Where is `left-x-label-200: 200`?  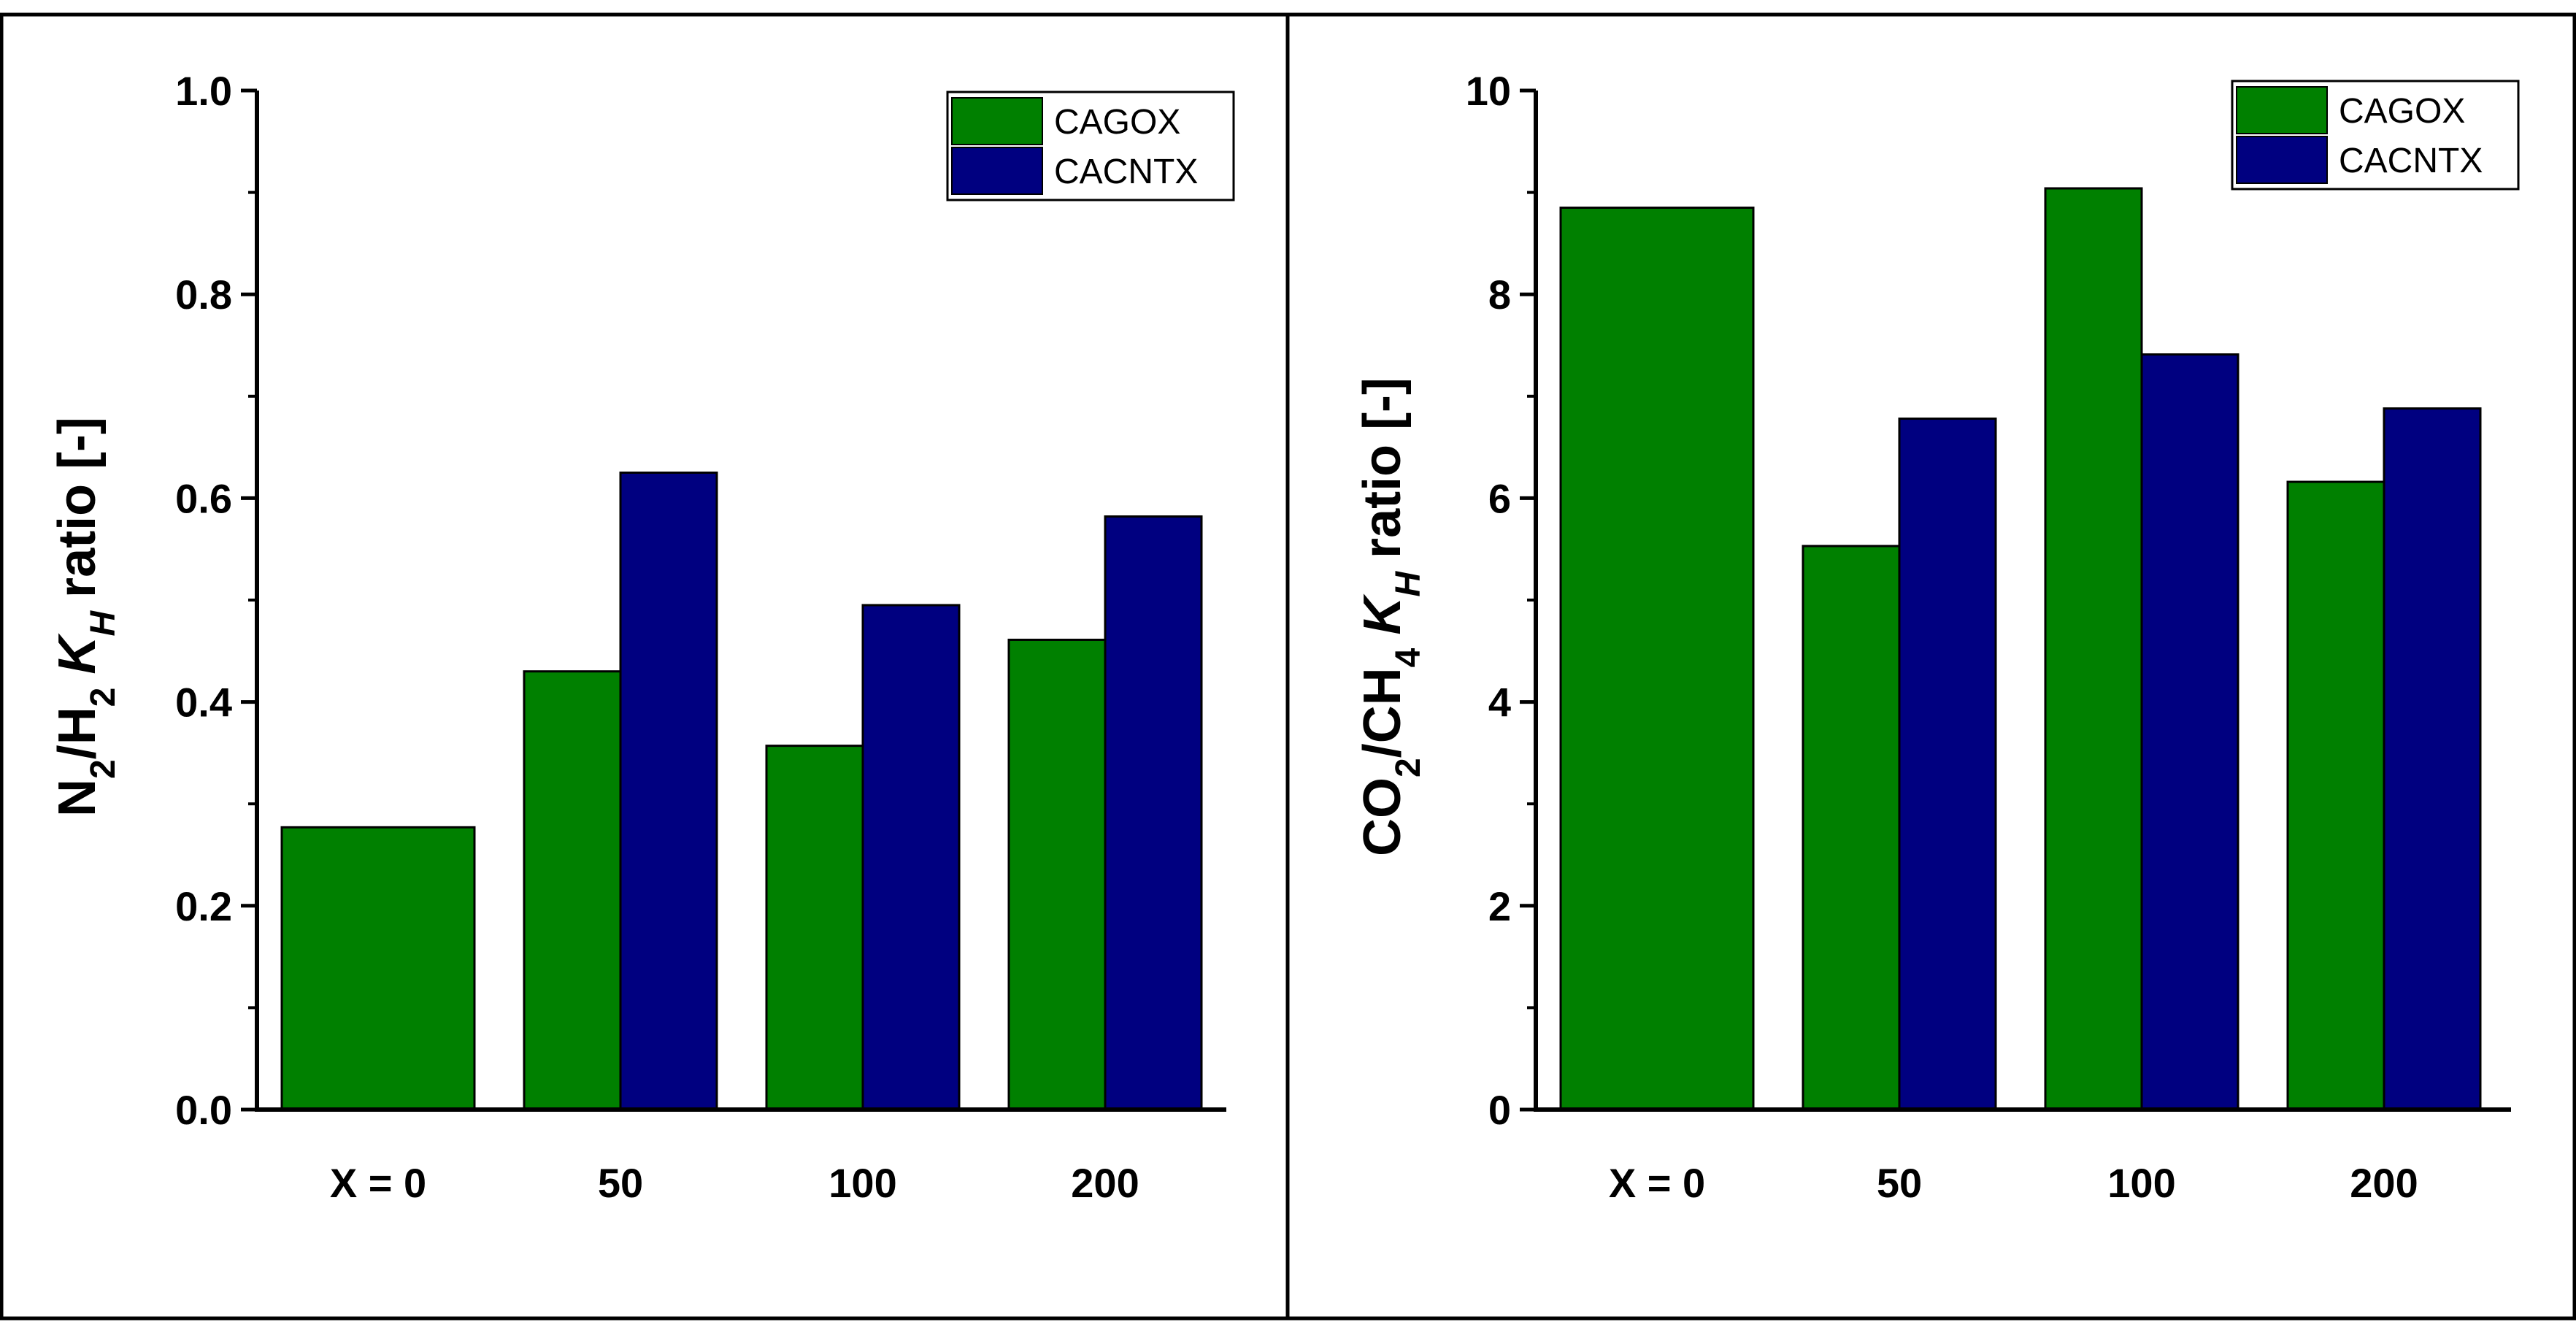 left-x-label-200: 200 is located at coordinates (1105, 1183).